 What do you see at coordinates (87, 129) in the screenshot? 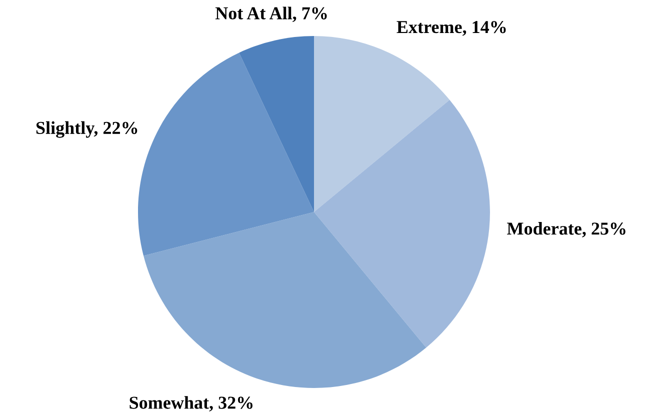
I see `slice-label: Slightly, 22%` at bounding box center [87, 129].